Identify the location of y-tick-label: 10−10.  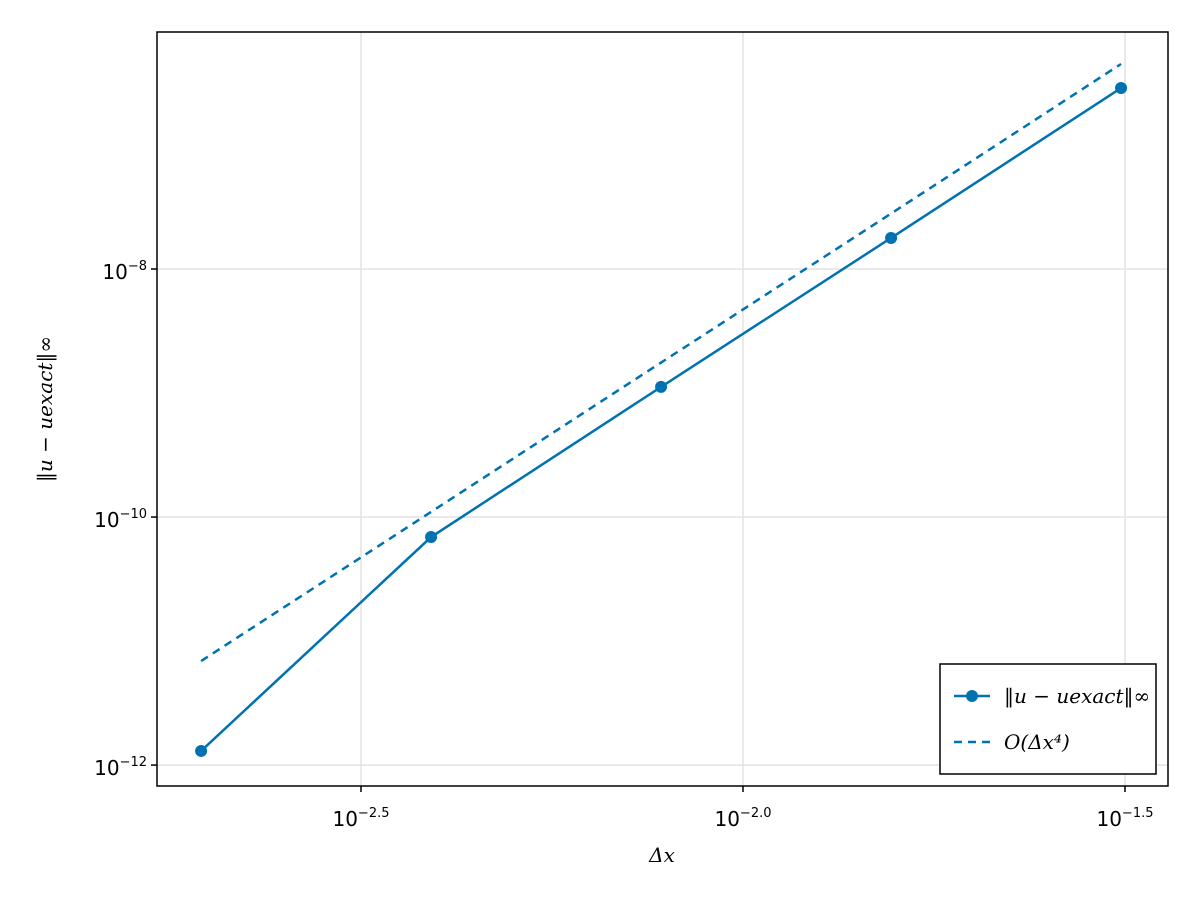
(120, 519).